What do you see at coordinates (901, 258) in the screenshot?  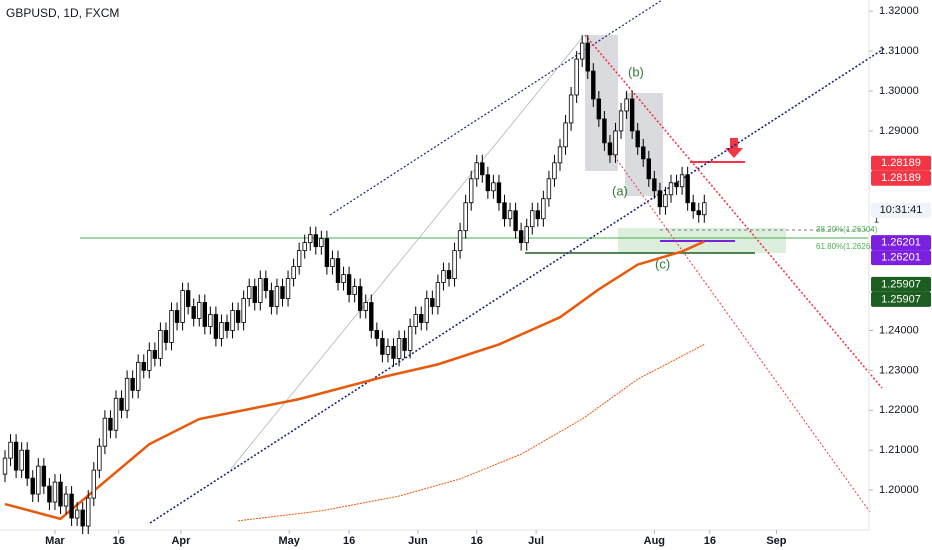 I see `price-badge-label: 1.26201` at bounding box center [901, 258].